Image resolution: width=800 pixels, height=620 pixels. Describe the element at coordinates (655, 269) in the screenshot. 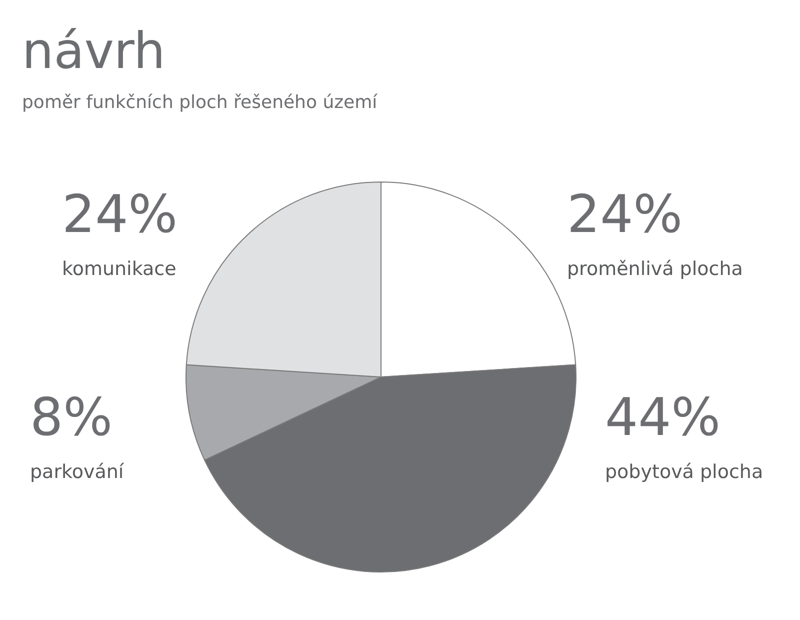

I see `slice-label: proměnlivá plocha` at that location.